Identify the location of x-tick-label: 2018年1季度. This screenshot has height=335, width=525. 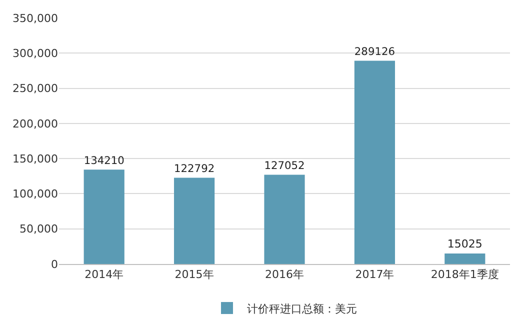
(464, 275).